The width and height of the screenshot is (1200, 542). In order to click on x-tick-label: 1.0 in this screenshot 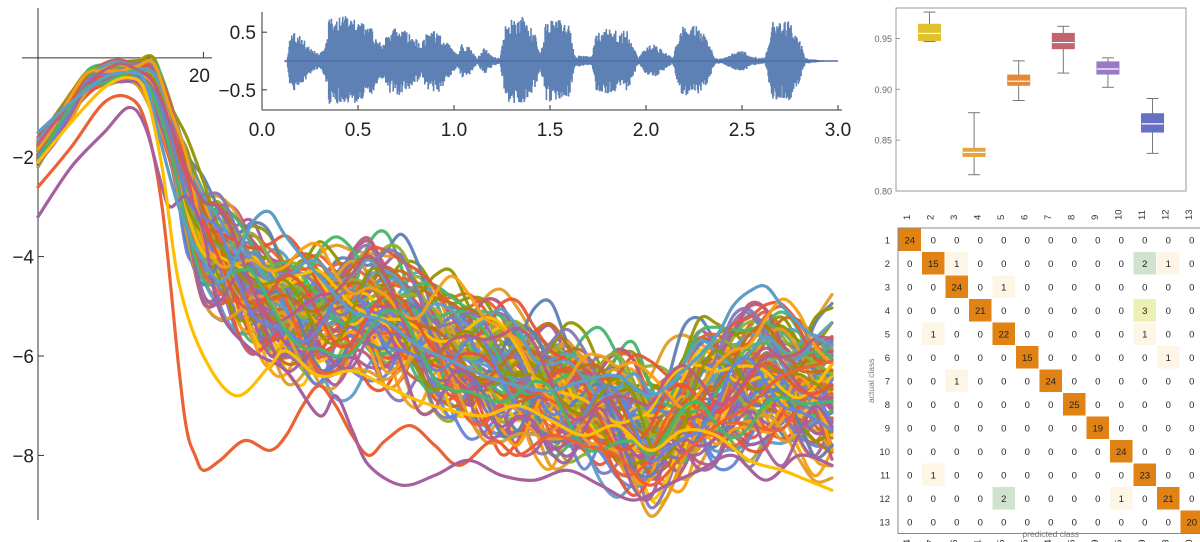, I will do `click(454, 130)`.